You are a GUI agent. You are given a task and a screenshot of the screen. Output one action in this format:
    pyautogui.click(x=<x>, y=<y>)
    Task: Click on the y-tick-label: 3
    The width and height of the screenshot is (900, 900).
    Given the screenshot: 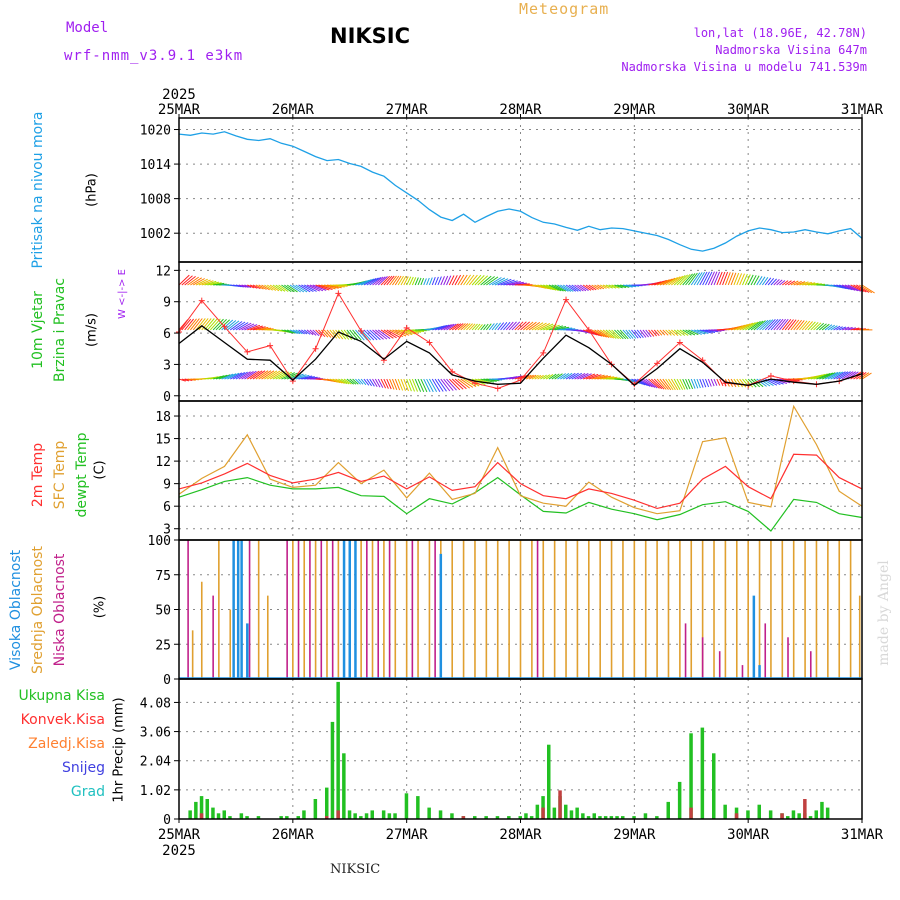 What is the action you would take?
    pyautogui.click(x=167, y=530)
    